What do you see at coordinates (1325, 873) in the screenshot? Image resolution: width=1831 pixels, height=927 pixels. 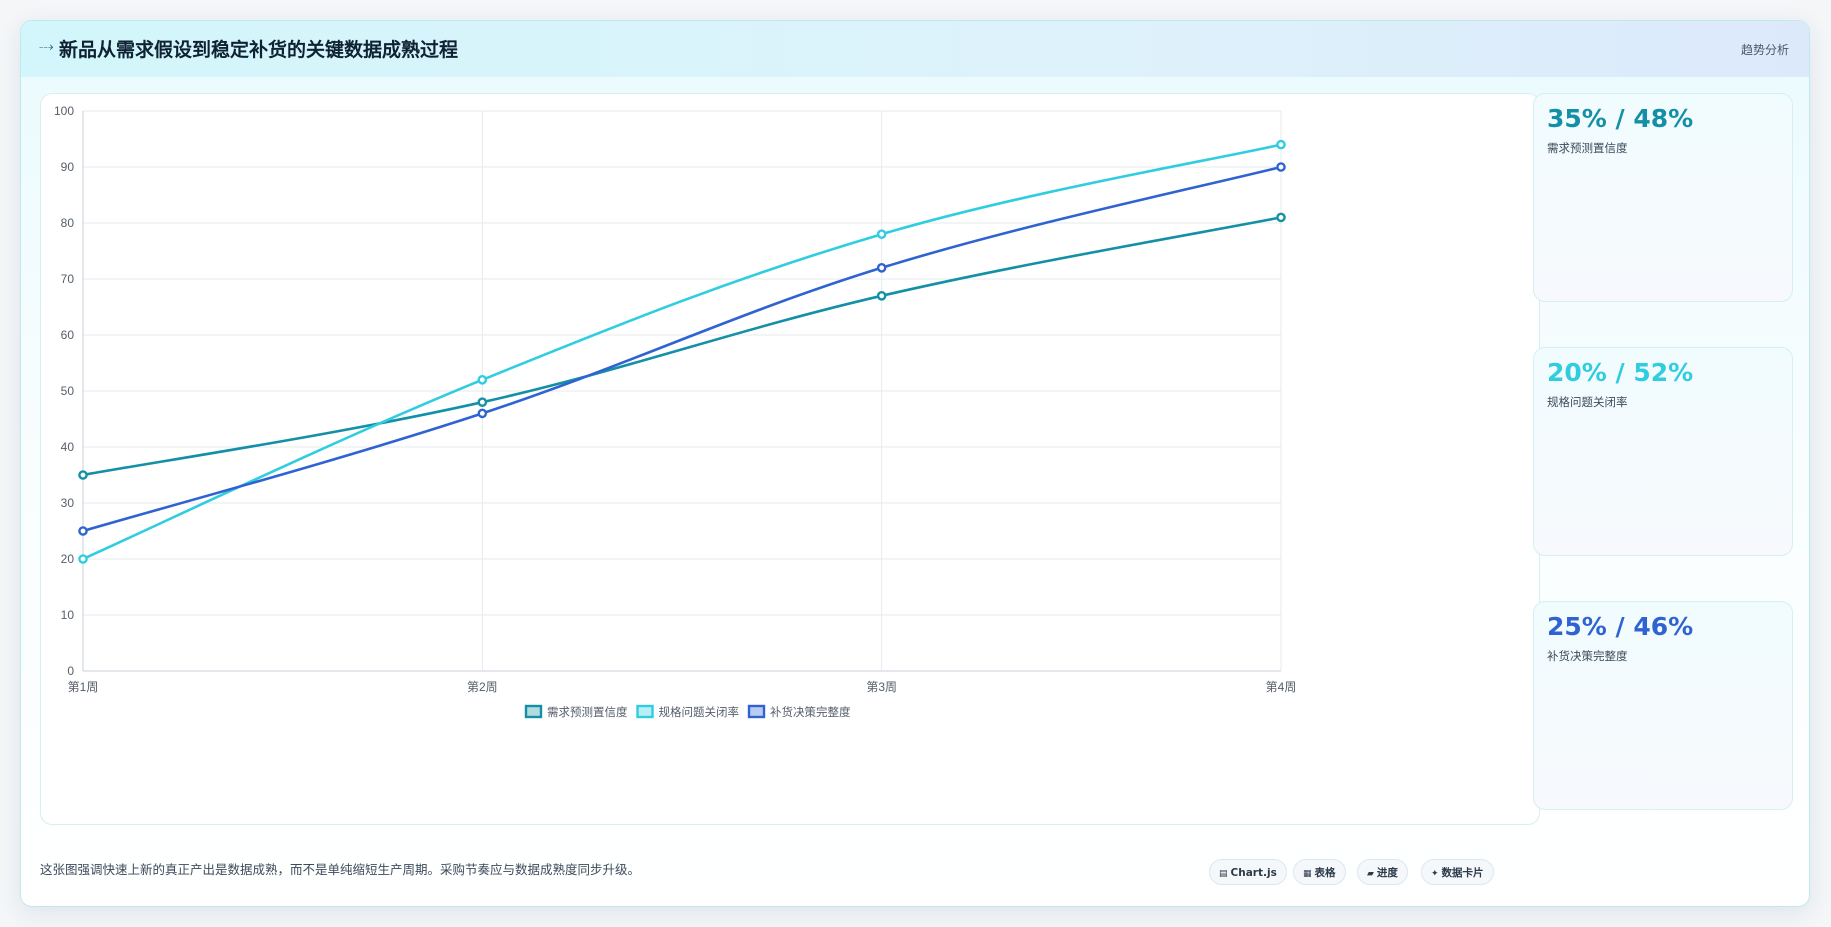 I see `pill-label: 表格` at bounding box center [1325, 873].